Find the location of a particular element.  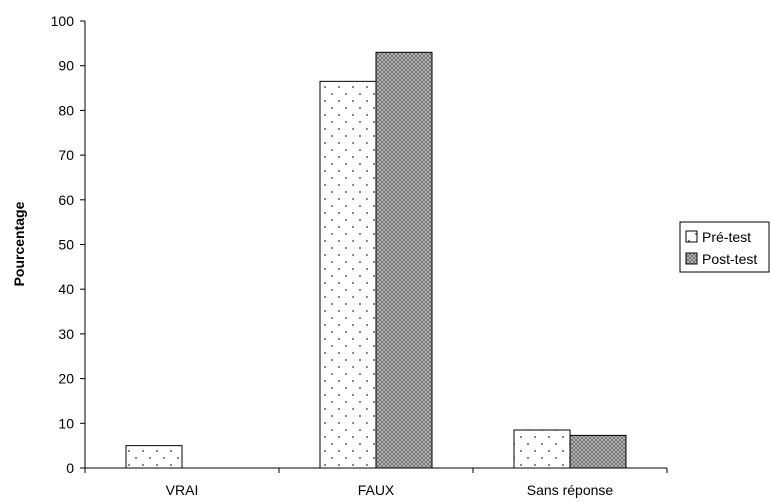

y-tick-label: 80 is located at coordinates (66, 110).